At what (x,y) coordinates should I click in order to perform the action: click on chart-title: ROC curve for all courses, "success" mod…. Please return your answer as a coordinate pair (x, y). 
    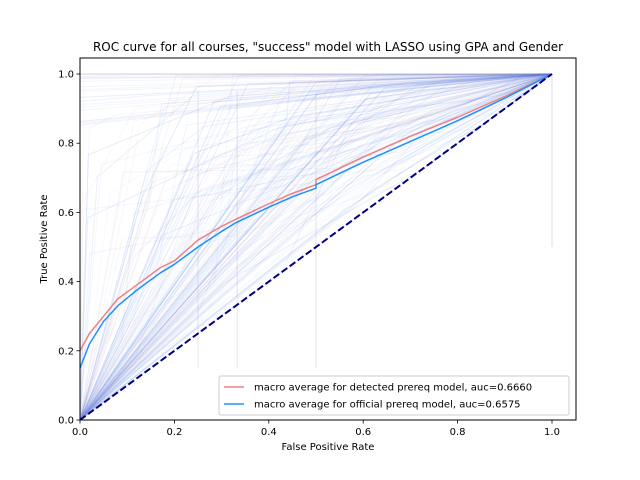
    Looking at the image, I should click on (328, 47).